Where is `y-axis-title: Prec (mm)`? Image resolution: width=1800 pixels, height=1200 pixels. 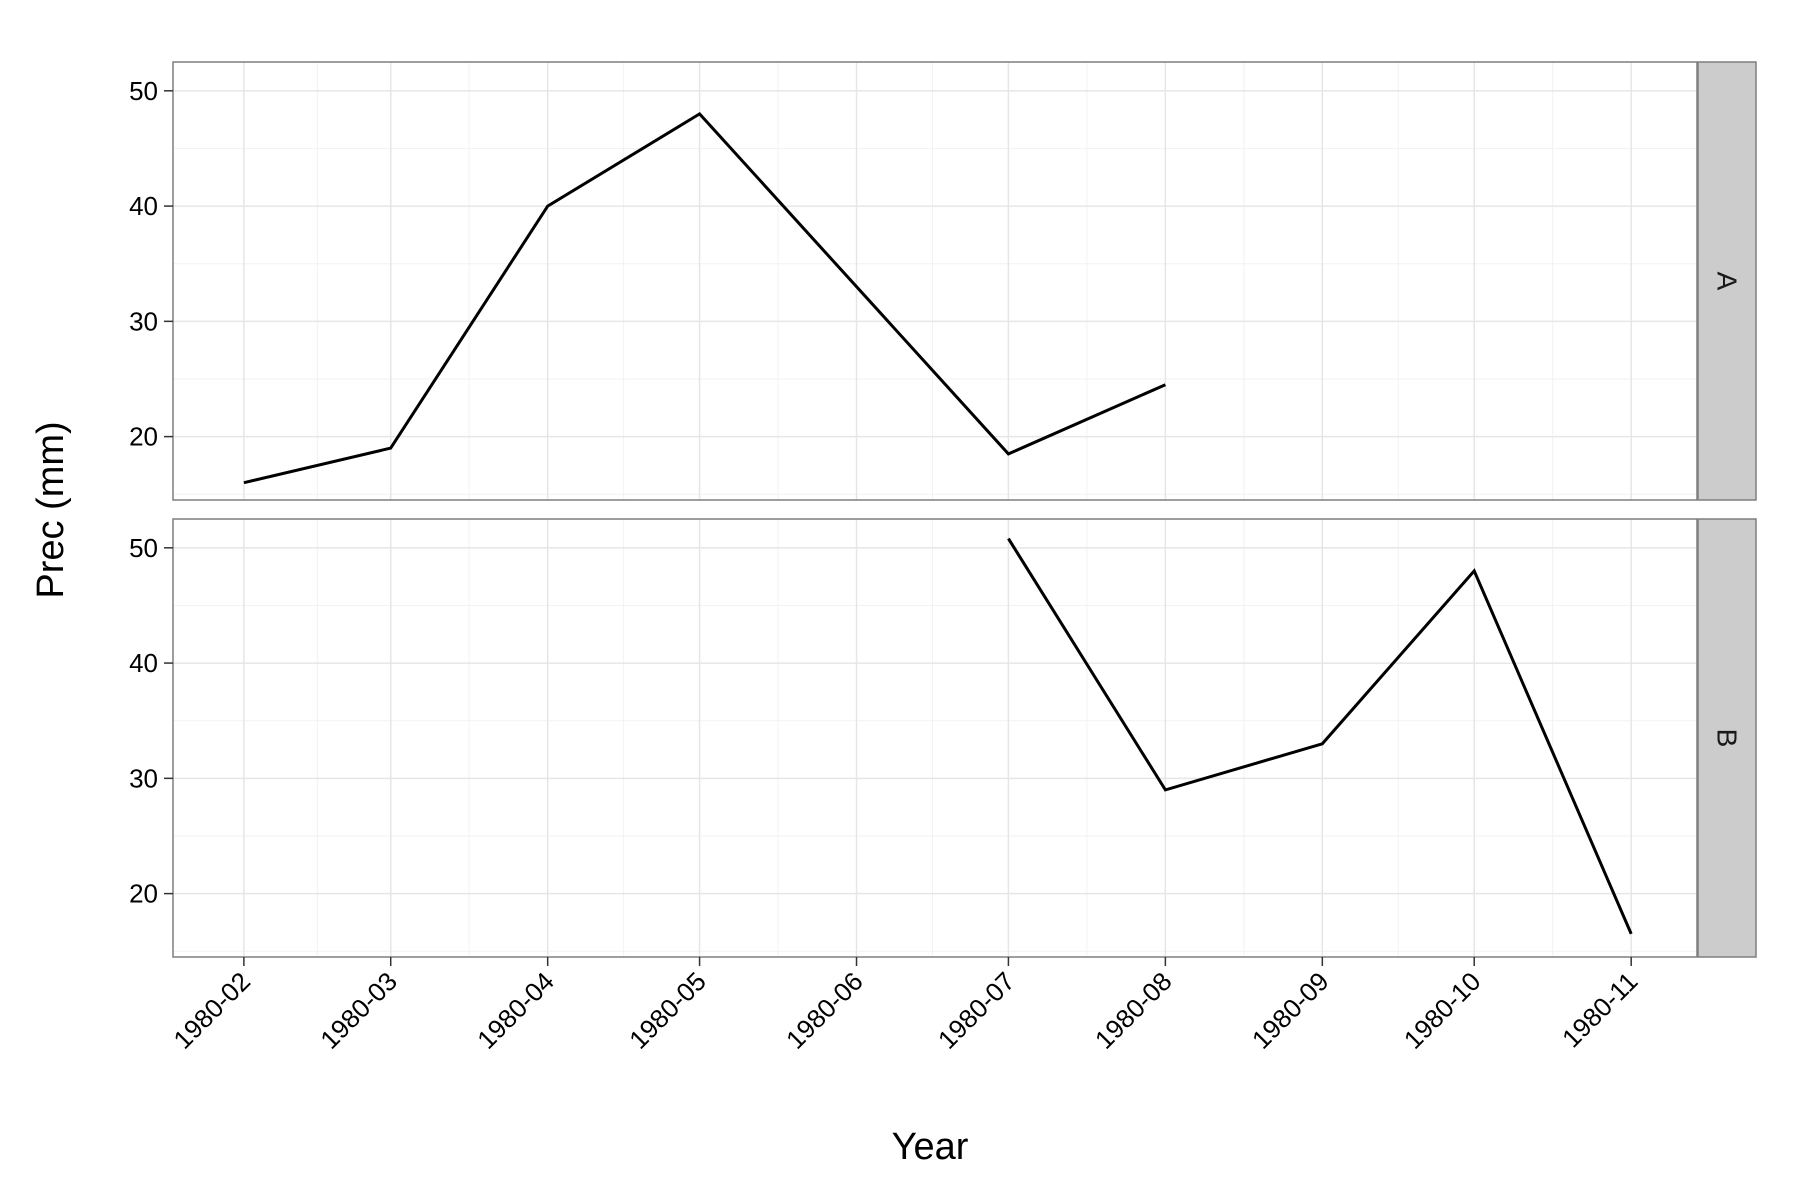
y-axis-title: Prec (mm) is located at coordinates (51, 509).